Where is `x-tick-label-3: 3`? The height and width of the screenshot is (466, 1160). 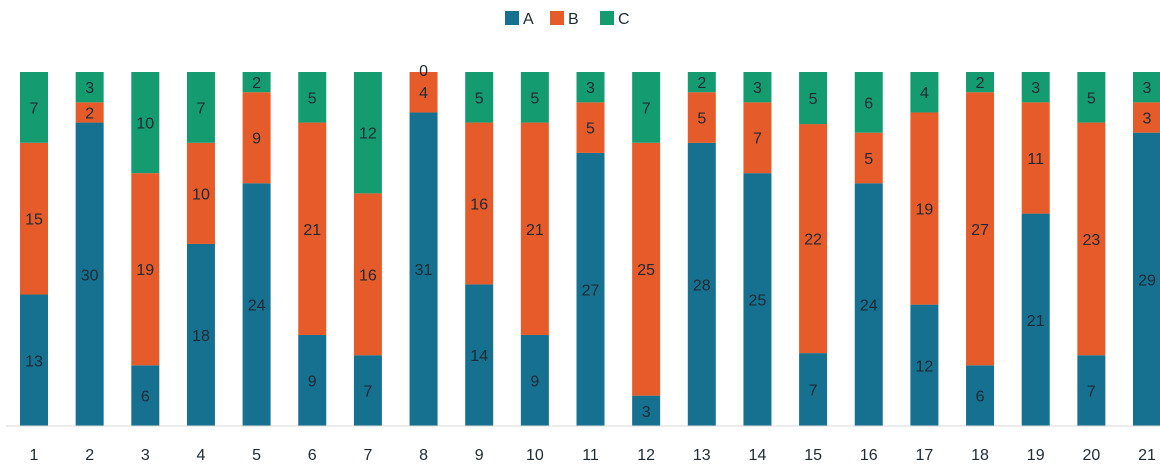 x-tick-label-3: 3 is located at coordinates (145, 455).